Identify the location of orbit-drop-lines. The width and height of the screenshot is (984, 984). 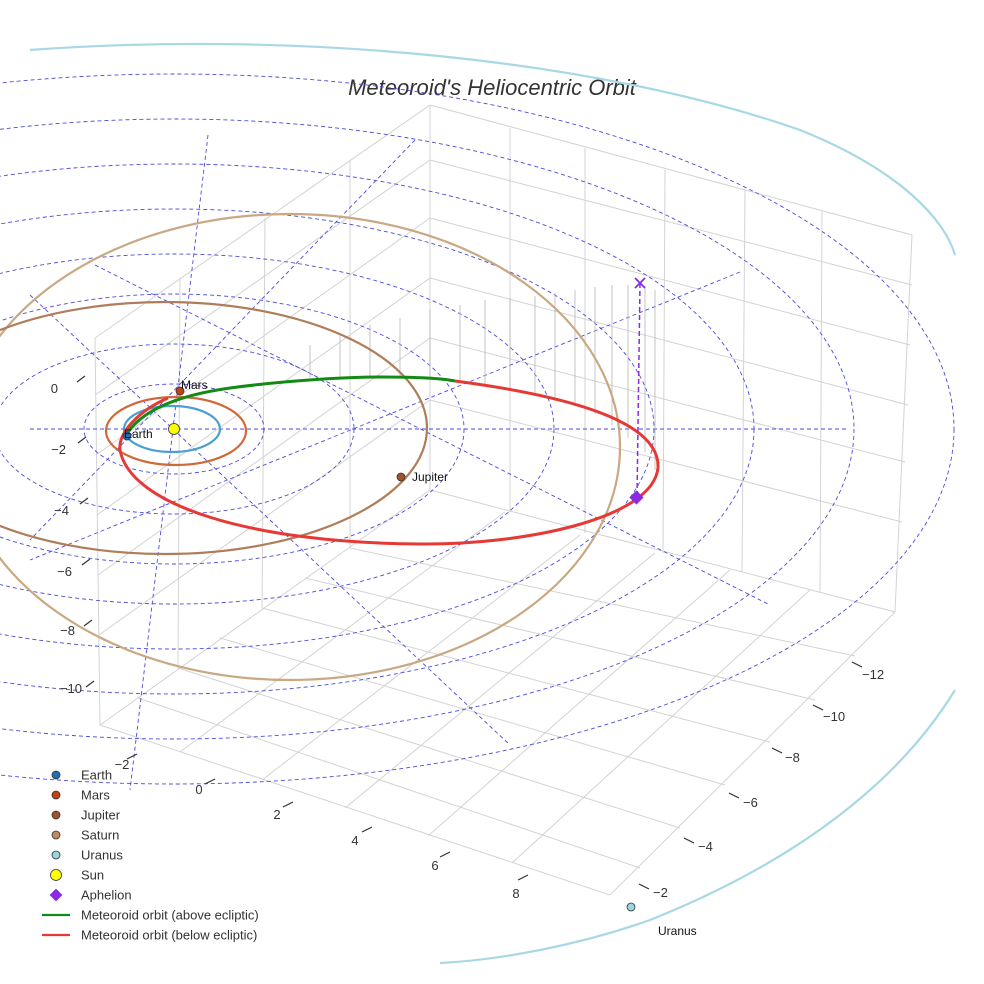
(482, 377).